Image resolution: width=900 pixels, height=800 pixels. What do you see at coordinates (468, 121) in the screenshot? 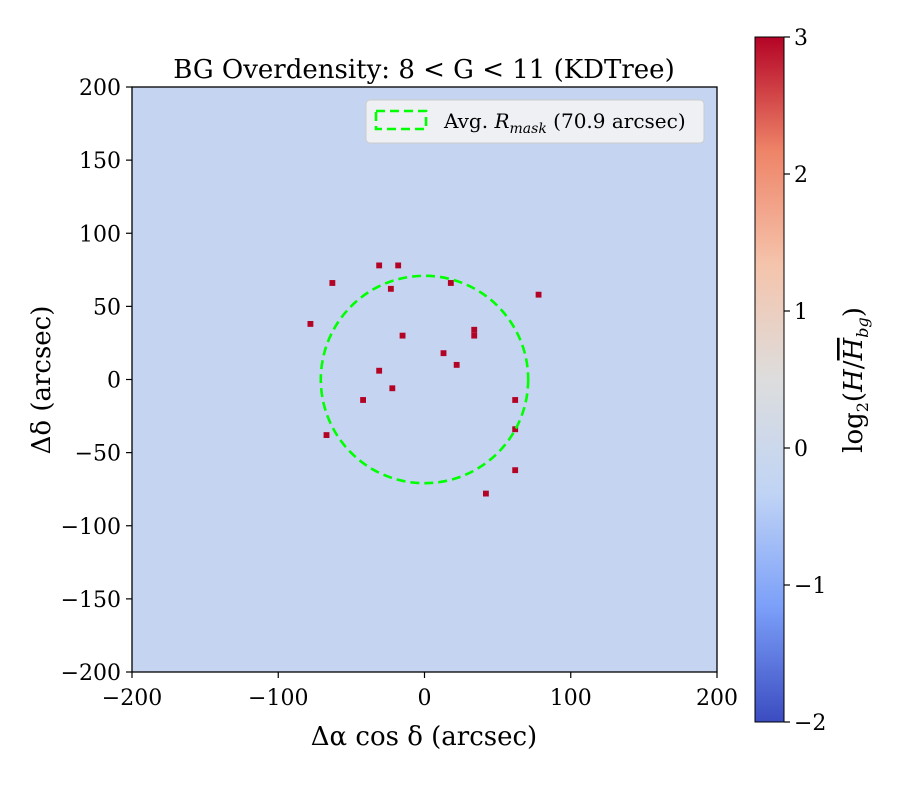
I see `legend-label-prefix: Avg.` at bounding box center [468, 121].